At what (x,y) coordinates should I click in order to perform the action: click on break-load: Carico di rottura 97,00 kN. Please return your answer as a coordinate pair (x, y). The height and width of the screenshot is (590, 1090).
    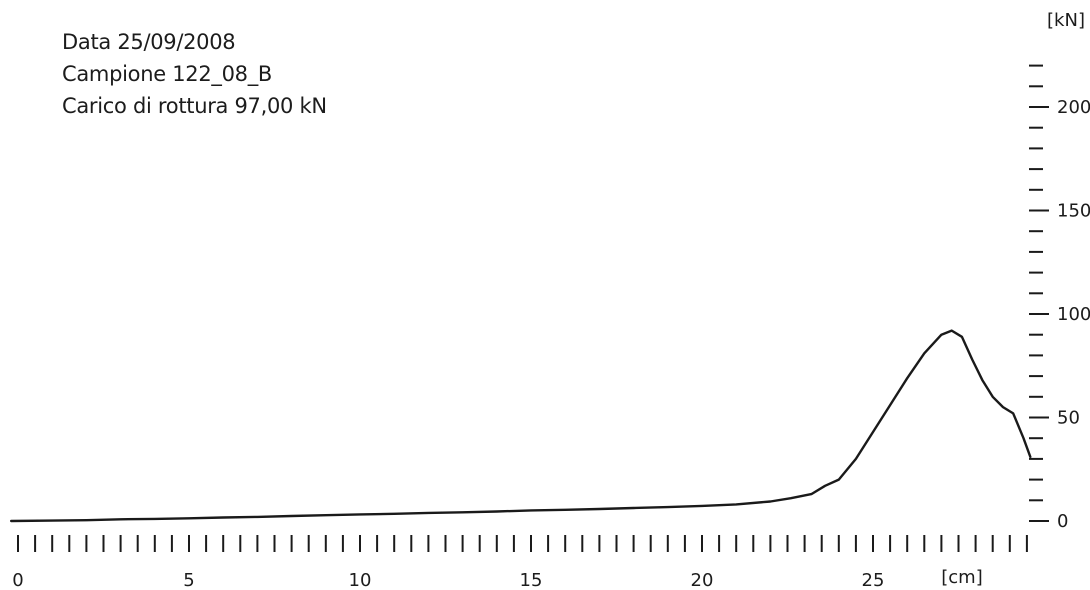
    Looking at the image, I should click on (194, 106).